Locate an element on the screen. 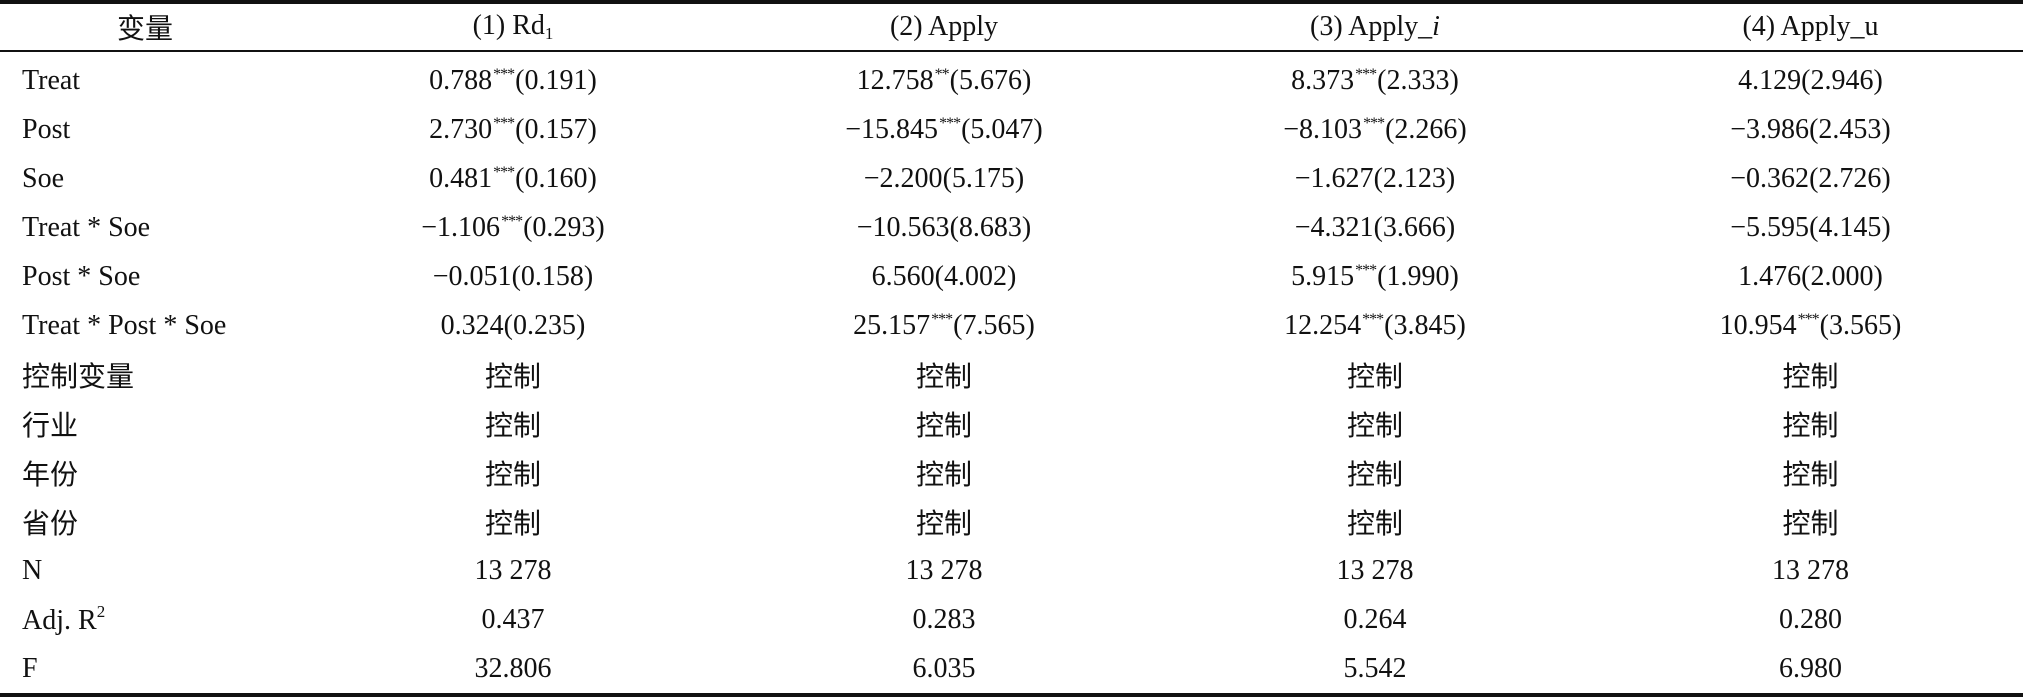 The image size is (2023, 700). table-row: 省份 控制 控制 控制 控制 is located at coordinates (1011, 521).